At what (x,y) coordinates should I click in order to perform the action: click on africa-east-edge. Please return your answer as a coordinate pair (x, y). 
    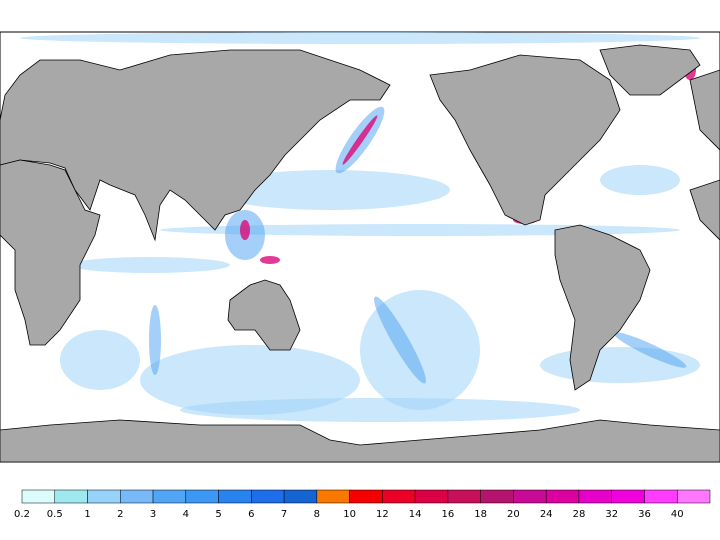
    Looking at the image, I should click on (704, 210).